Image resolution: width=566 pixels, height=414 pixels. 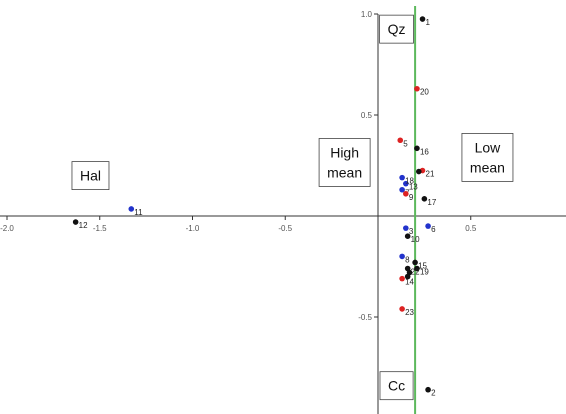 I want to click on point-label: 11, so click(x=138, y=212).